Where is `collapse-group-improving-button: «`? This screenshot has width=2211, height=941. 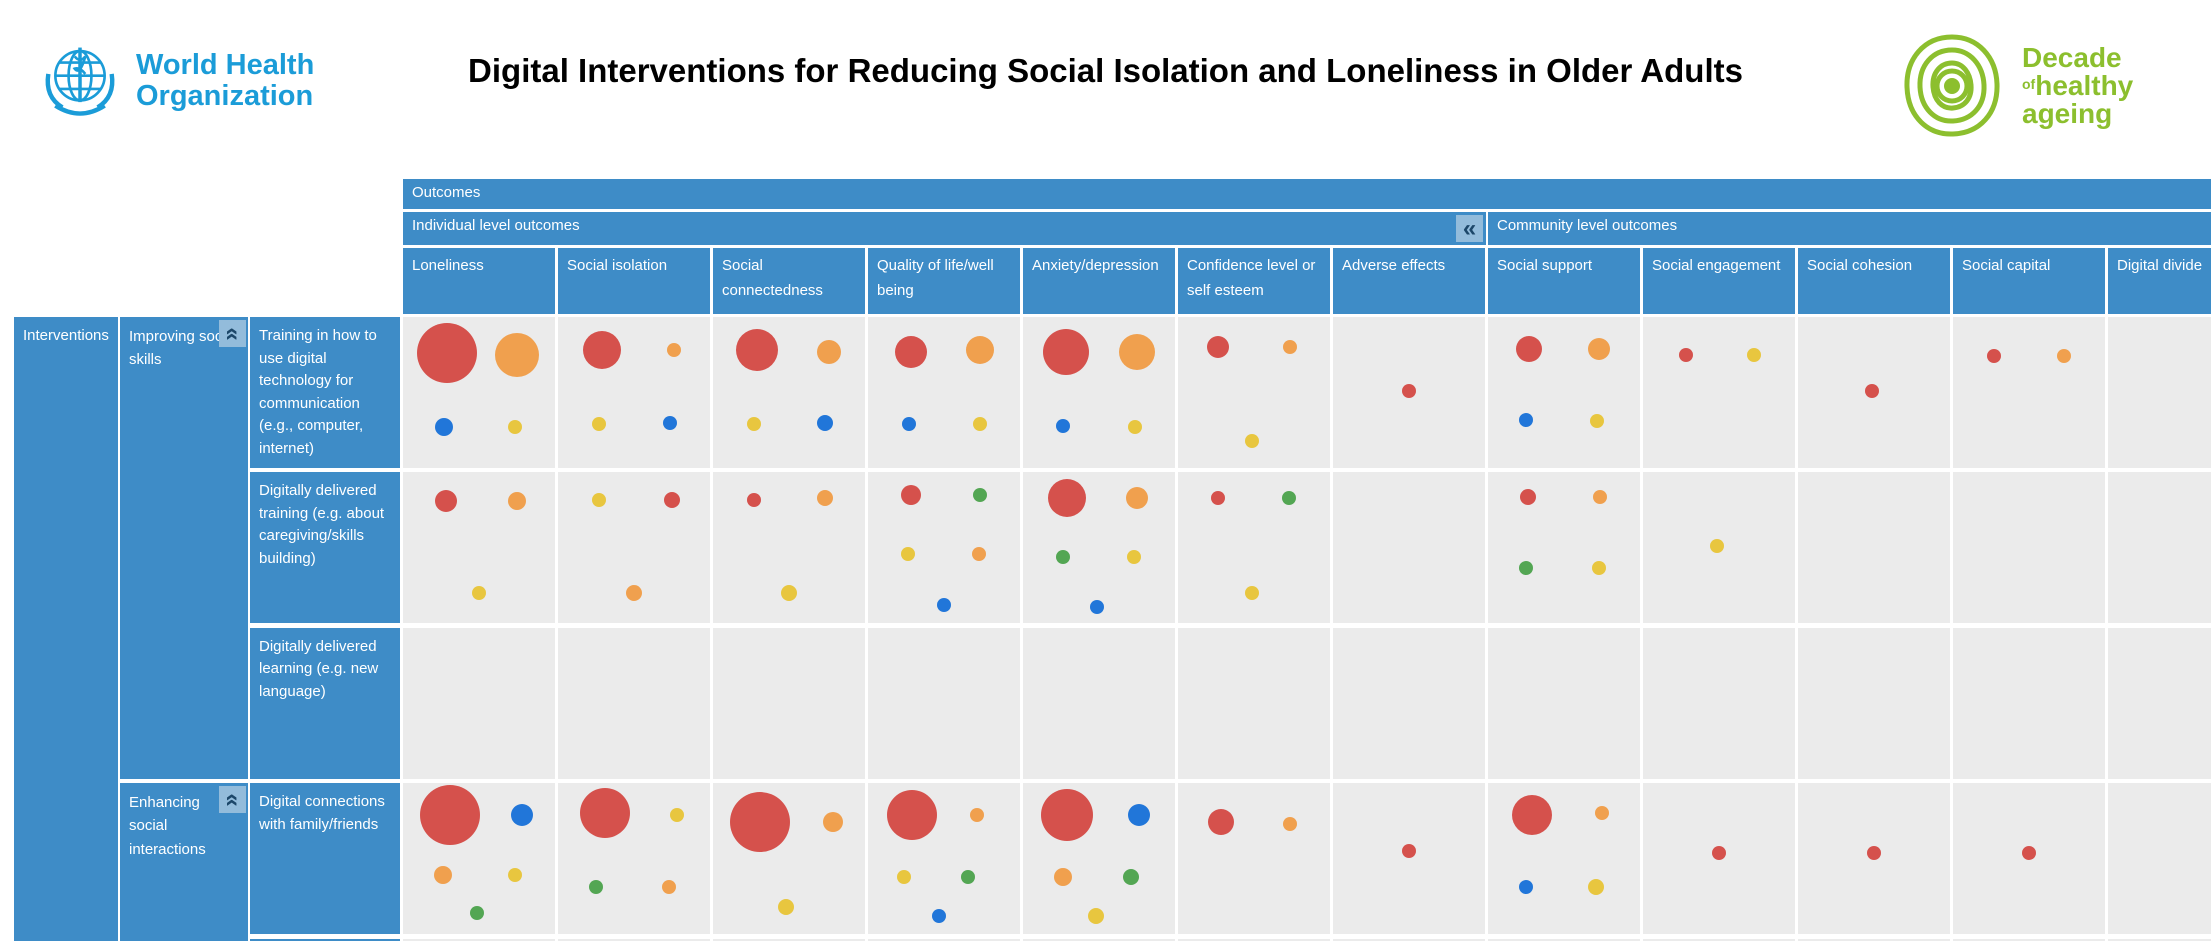 collapse-group-improving-button: « is located at coordinates (232, 333).